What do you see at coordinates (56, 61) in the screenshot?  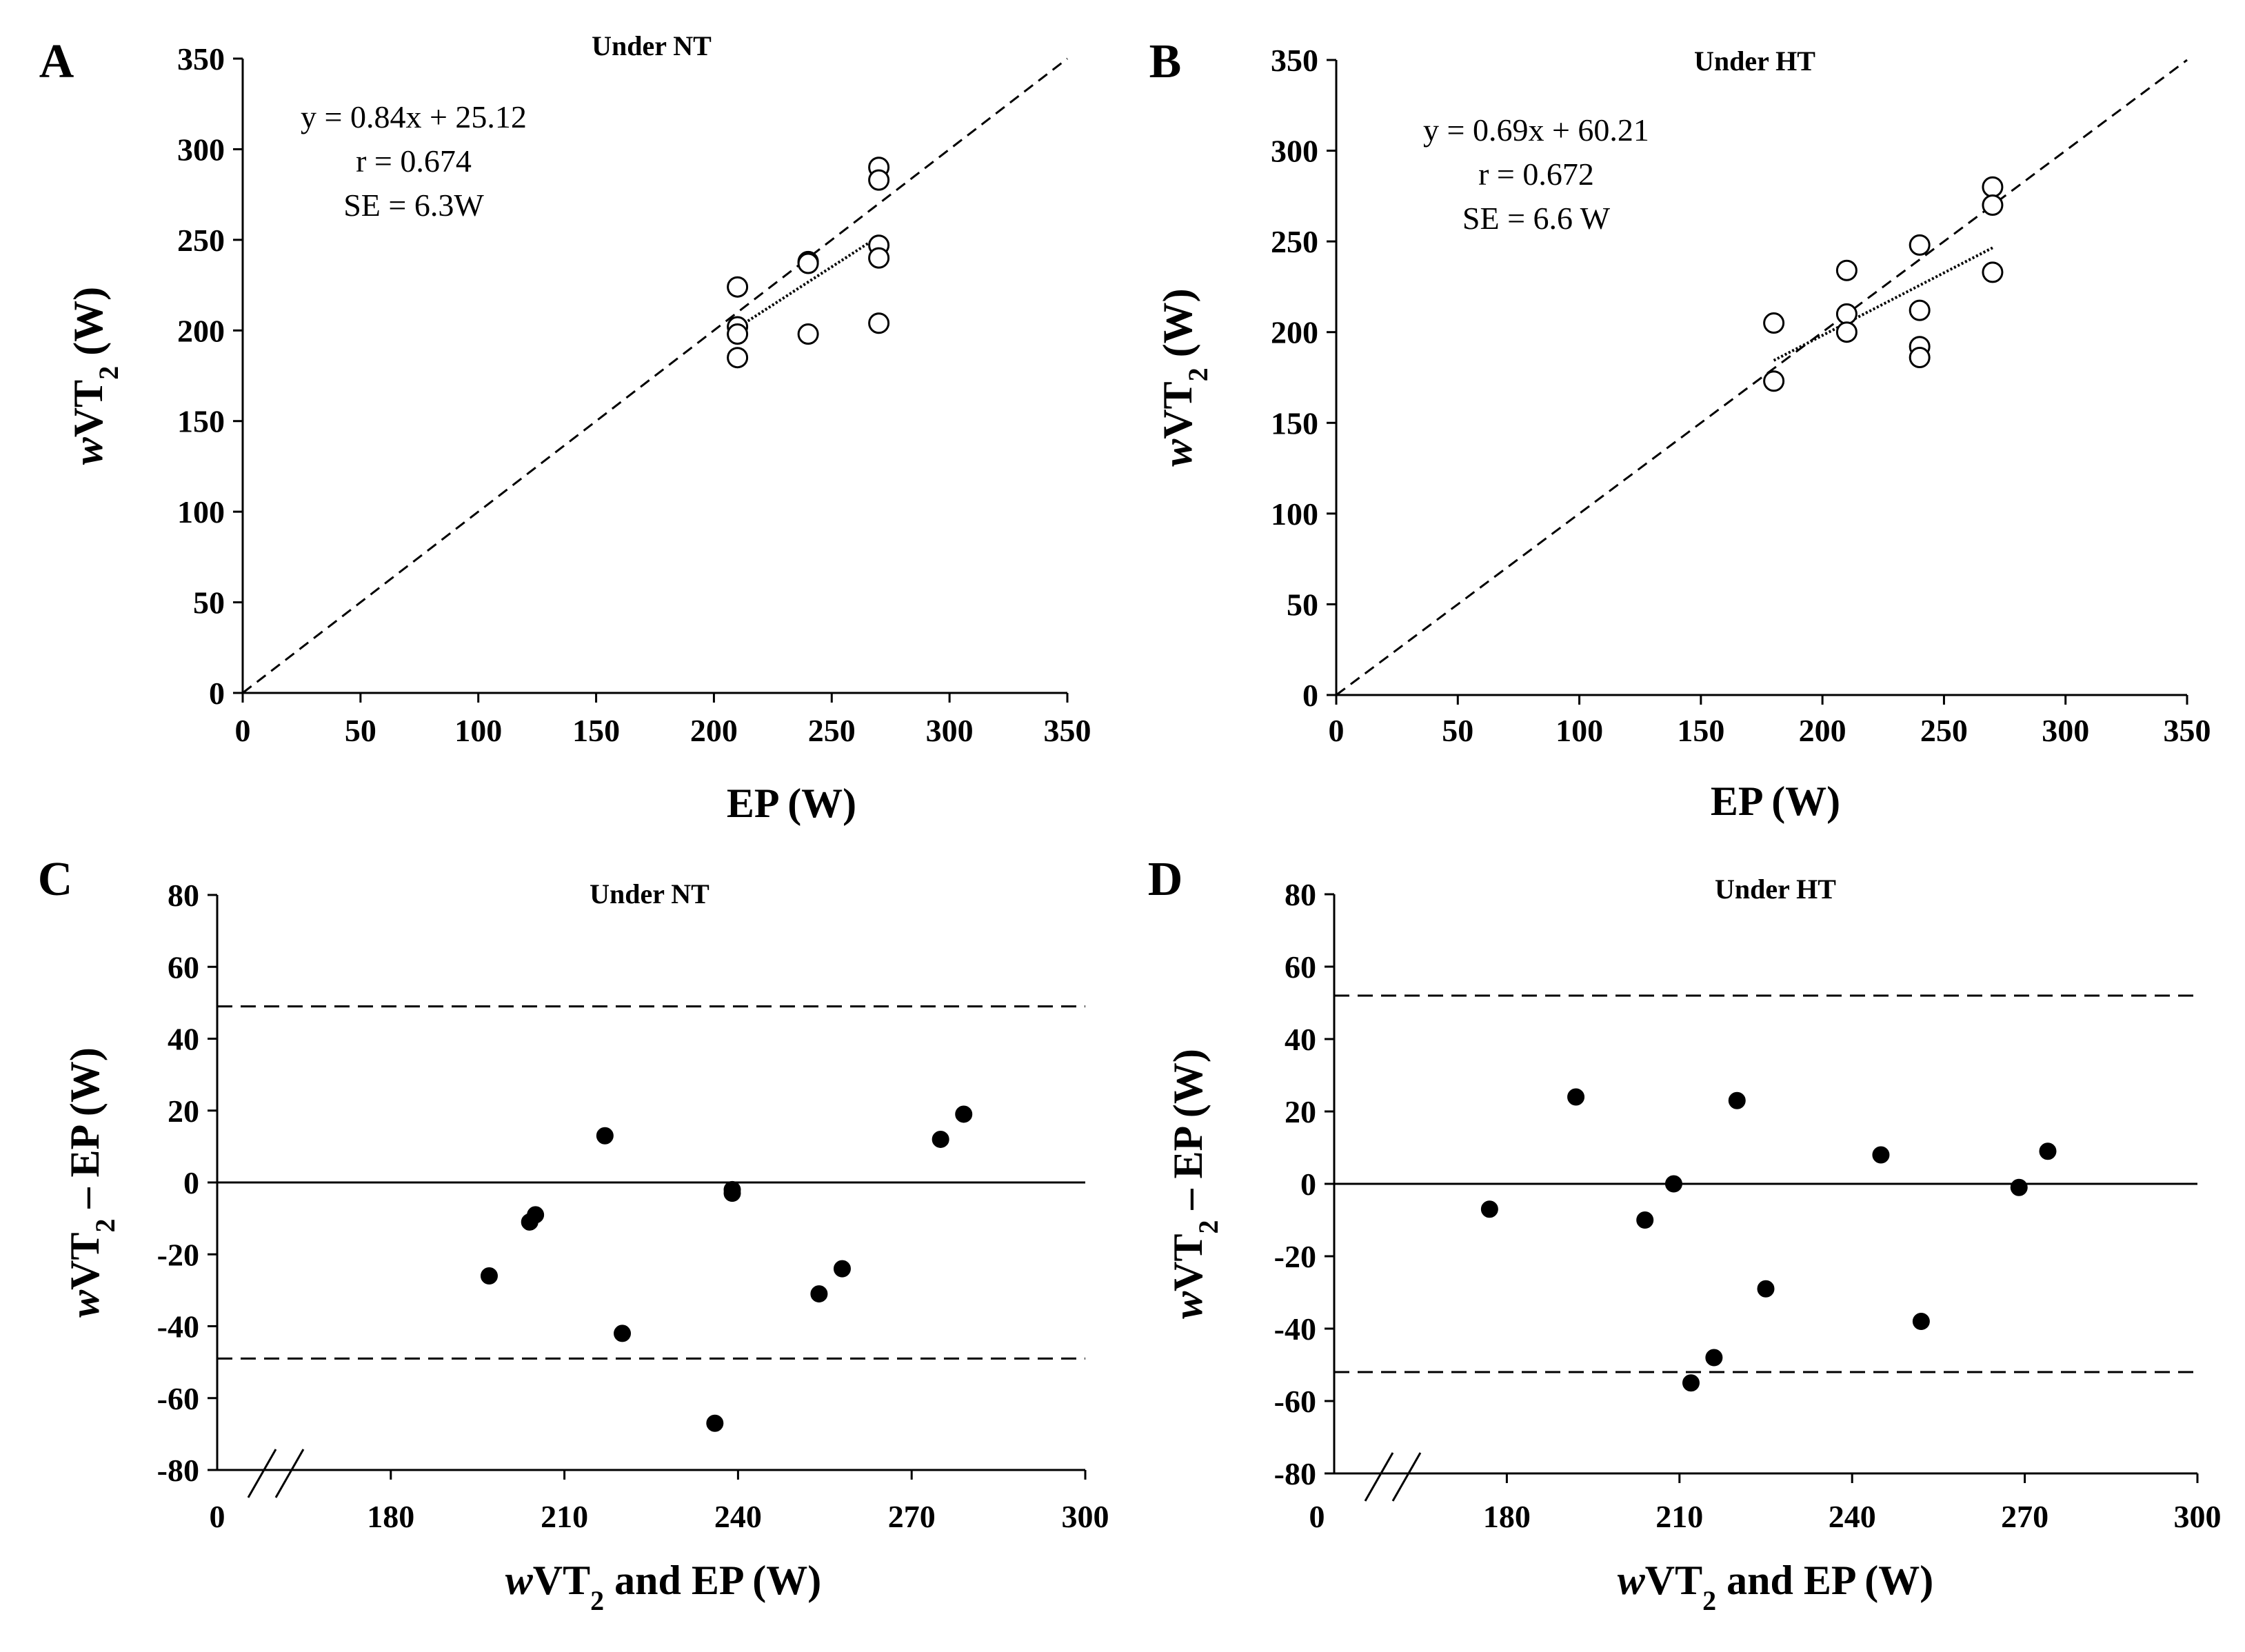 I see `panel-label: A` at bounding box center [56, 61].